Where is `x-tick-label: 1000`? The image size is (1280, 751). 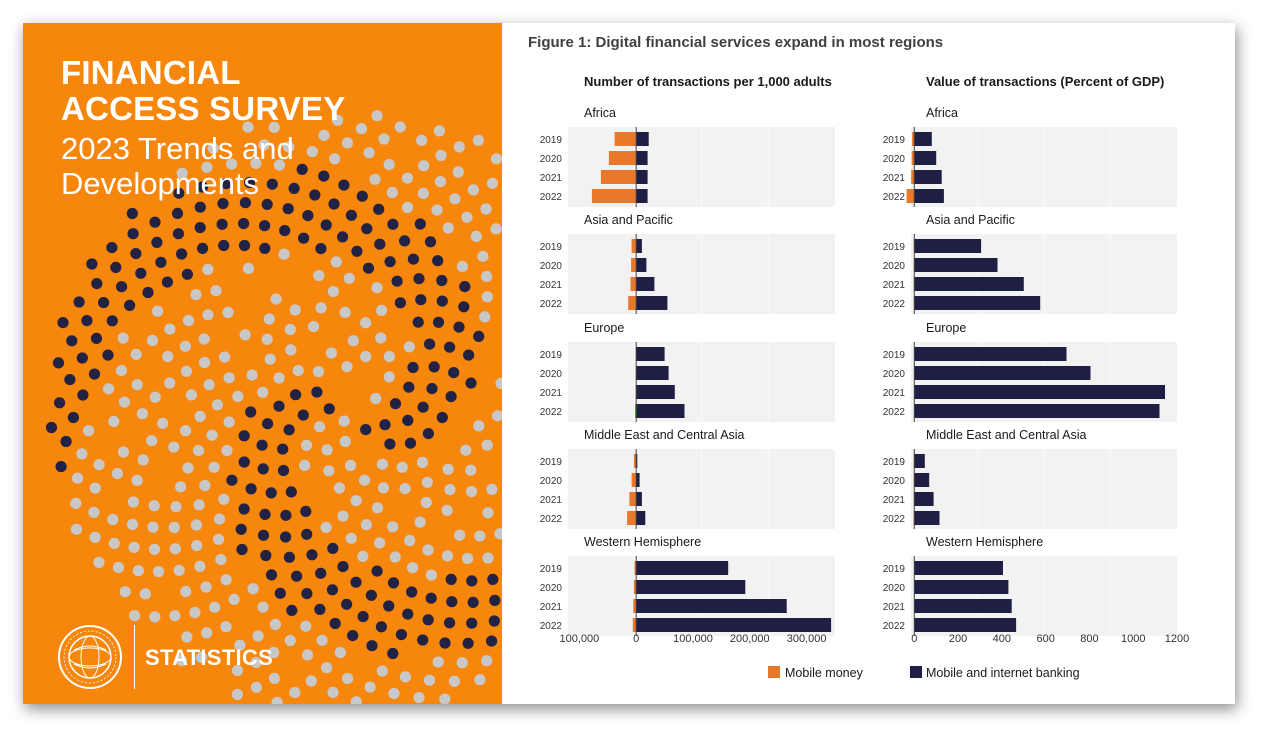 x-tick-label: 1000 is located at coordinates (1133, 639).